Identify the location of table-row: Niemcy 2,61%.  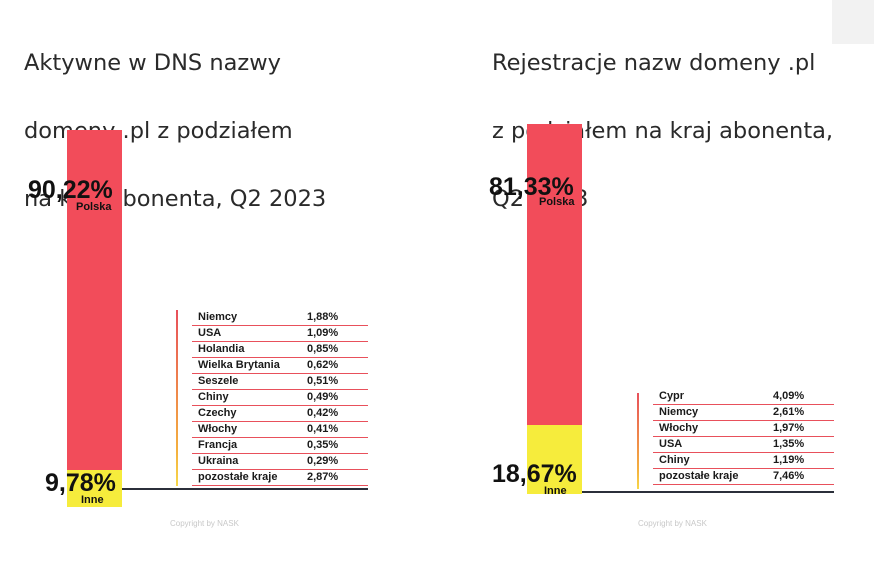
(743, 412).